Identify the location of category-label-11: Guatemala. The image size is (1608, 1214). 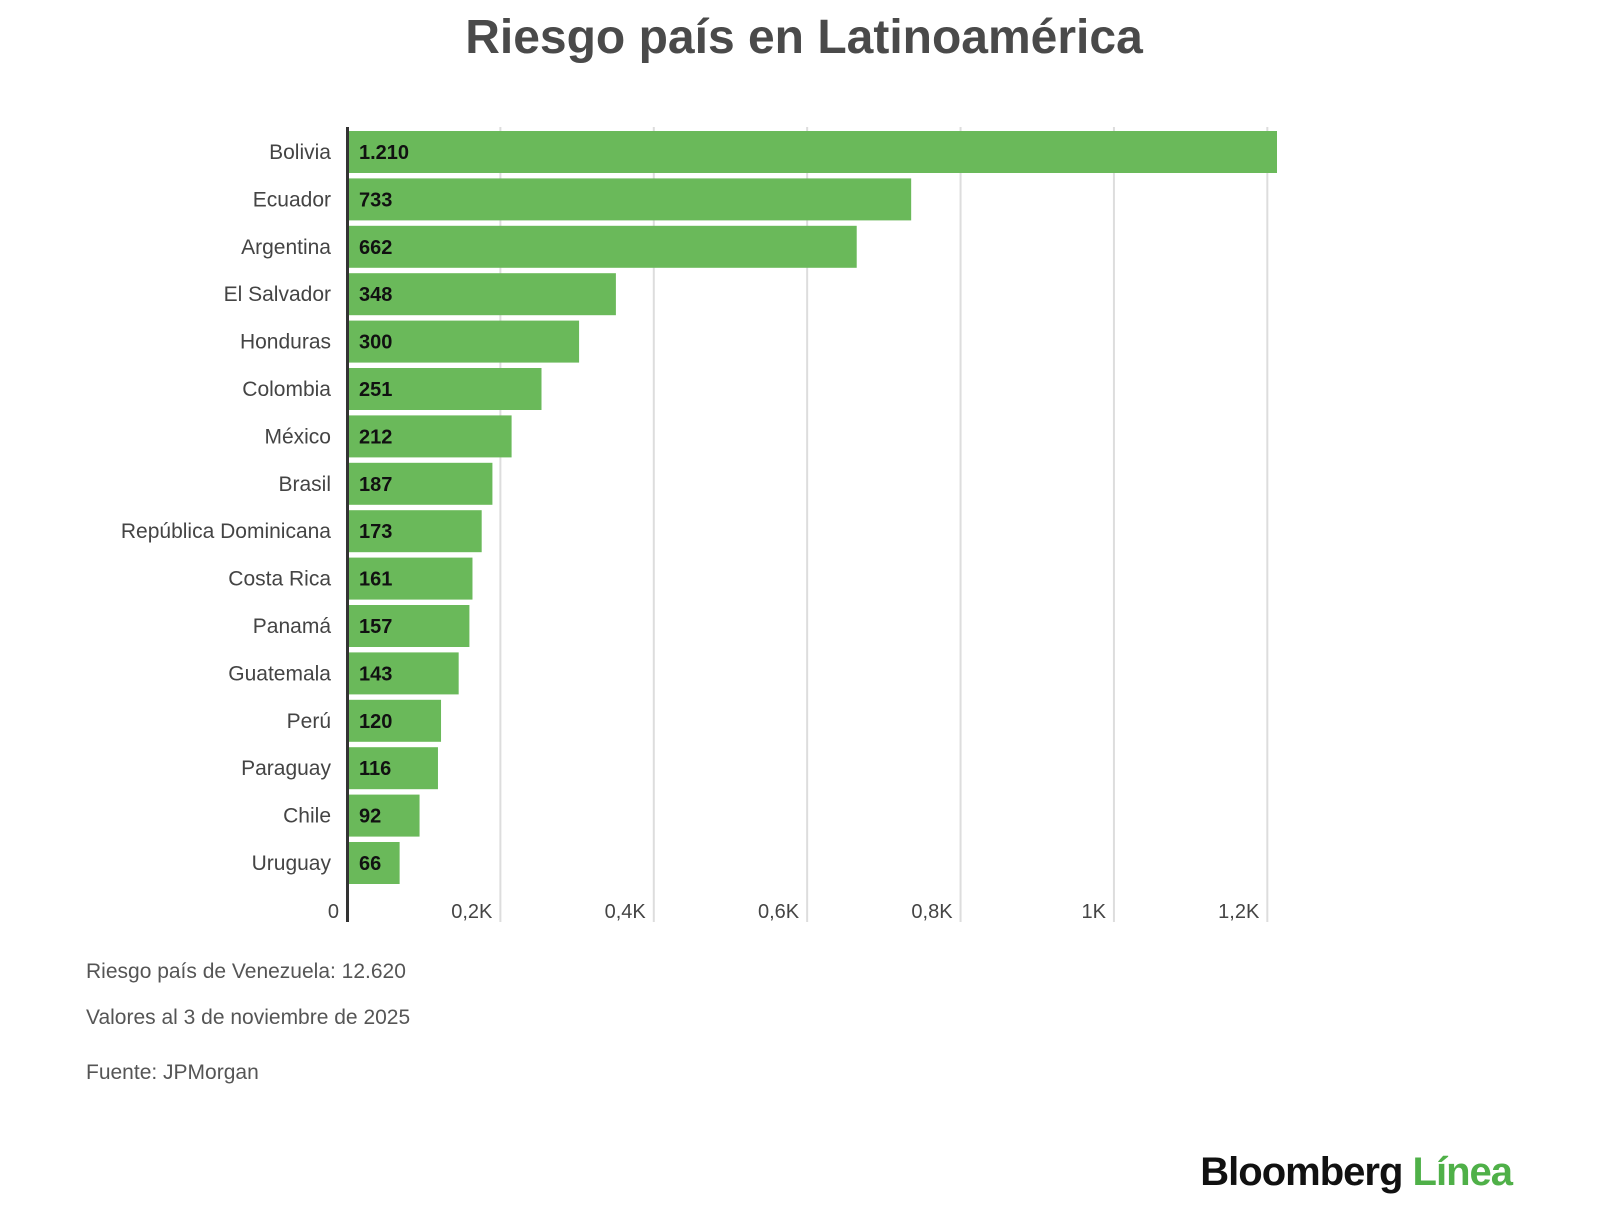
(279, 673).